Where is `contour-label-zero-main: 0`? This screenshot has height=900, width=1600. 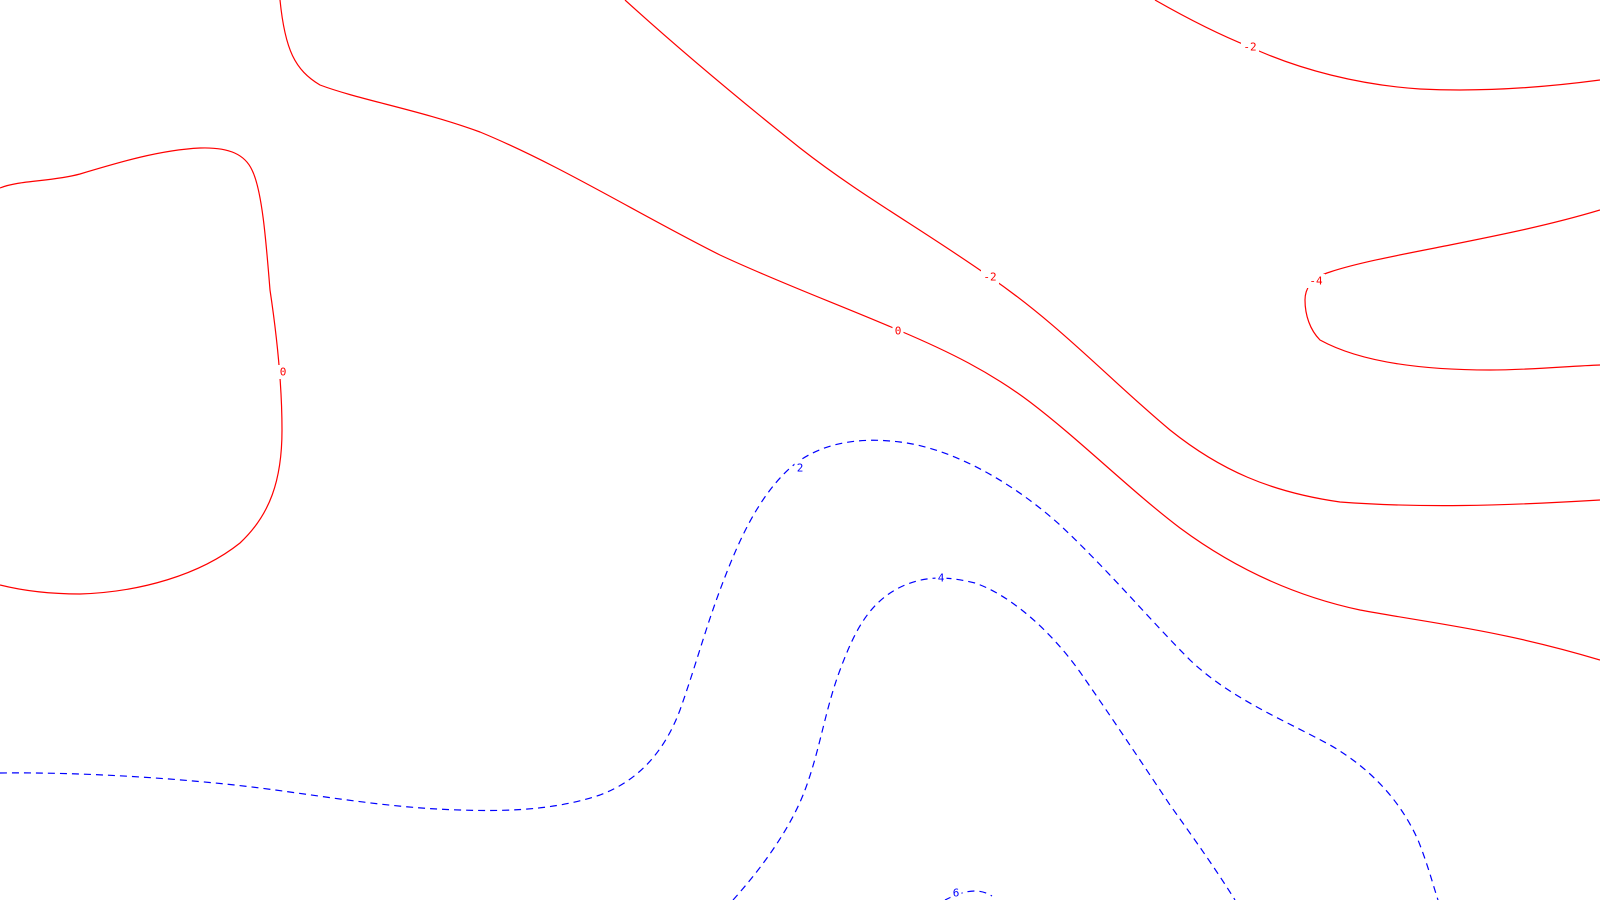 contour-label-zero-main: 0 is located at coordinates (898, 331).